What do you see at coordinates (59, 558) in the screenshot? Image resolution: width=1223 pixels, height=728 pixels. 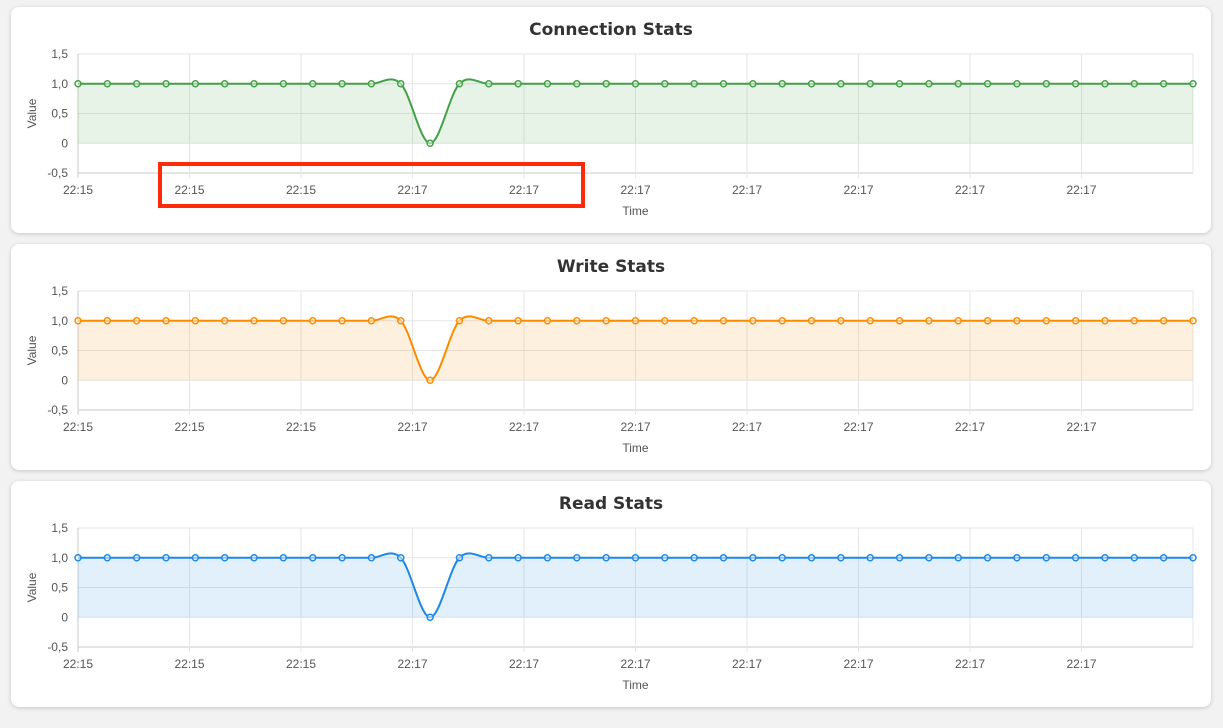 I see `y-tick-label: 1,0` at bounding box center [59, 558].